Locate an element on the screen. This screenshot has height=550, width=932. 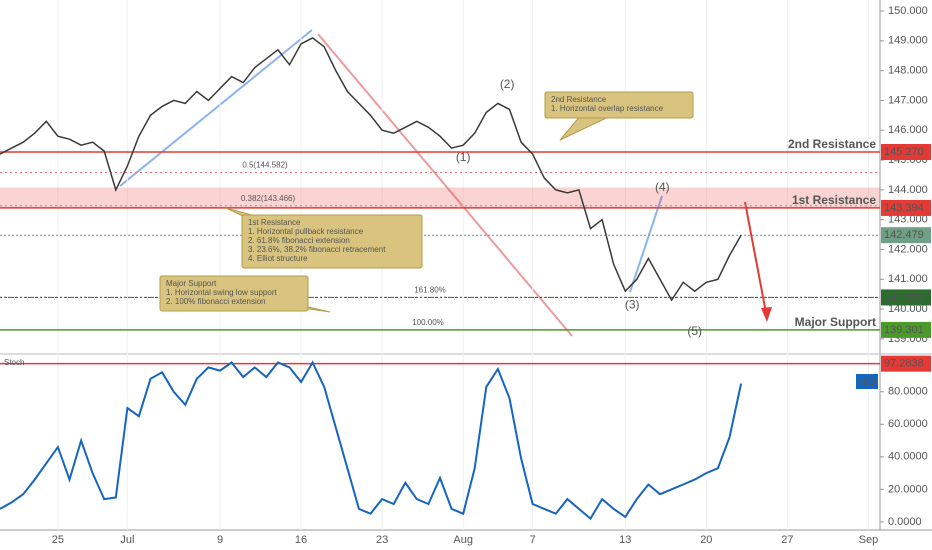
price-label: 97.2838 is located at coordinates (904, 364).